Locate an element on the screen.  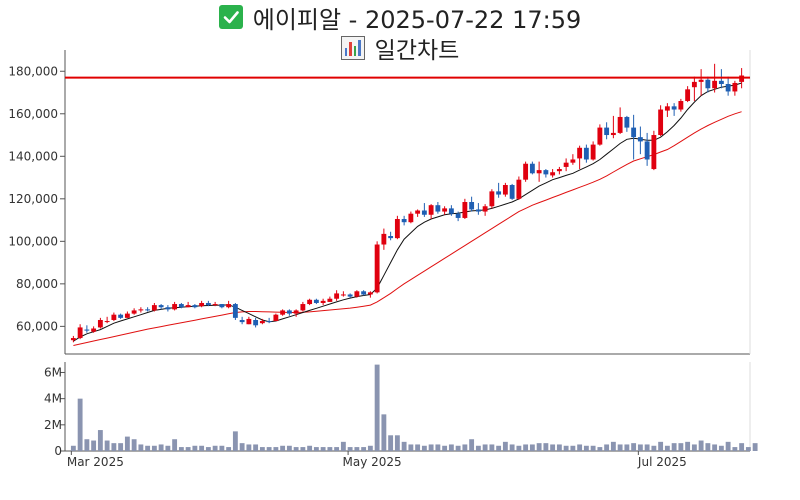
price-y-tick-label: 80,000 is located at coordinates (37, 284).